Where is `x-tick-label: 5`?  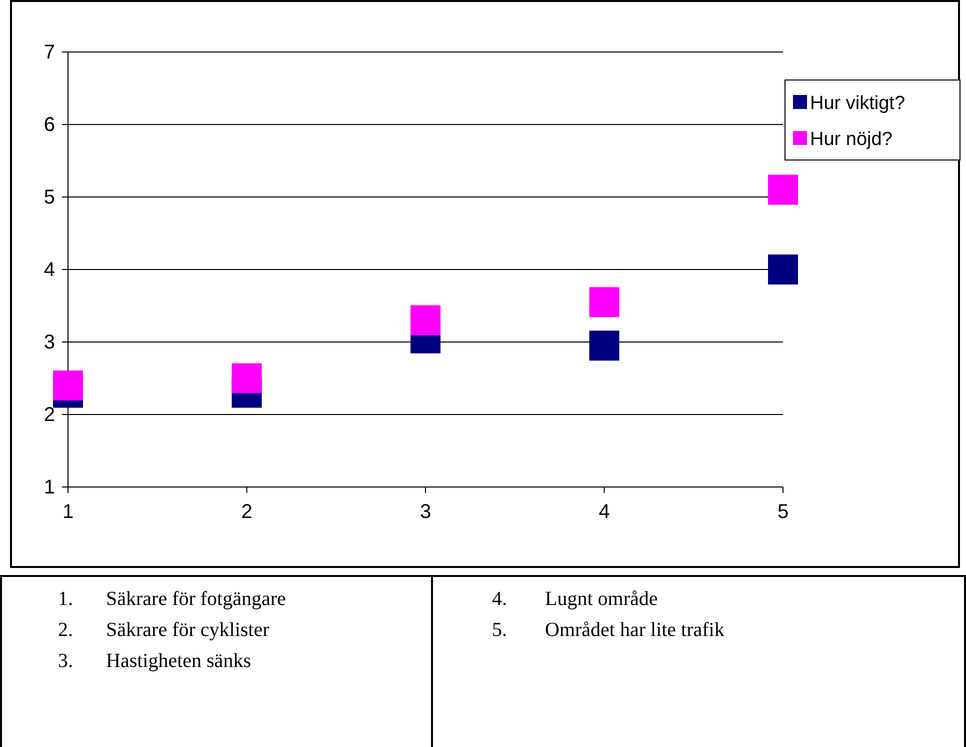
x-tick-label: 5 is located at coordinates (783, 512).